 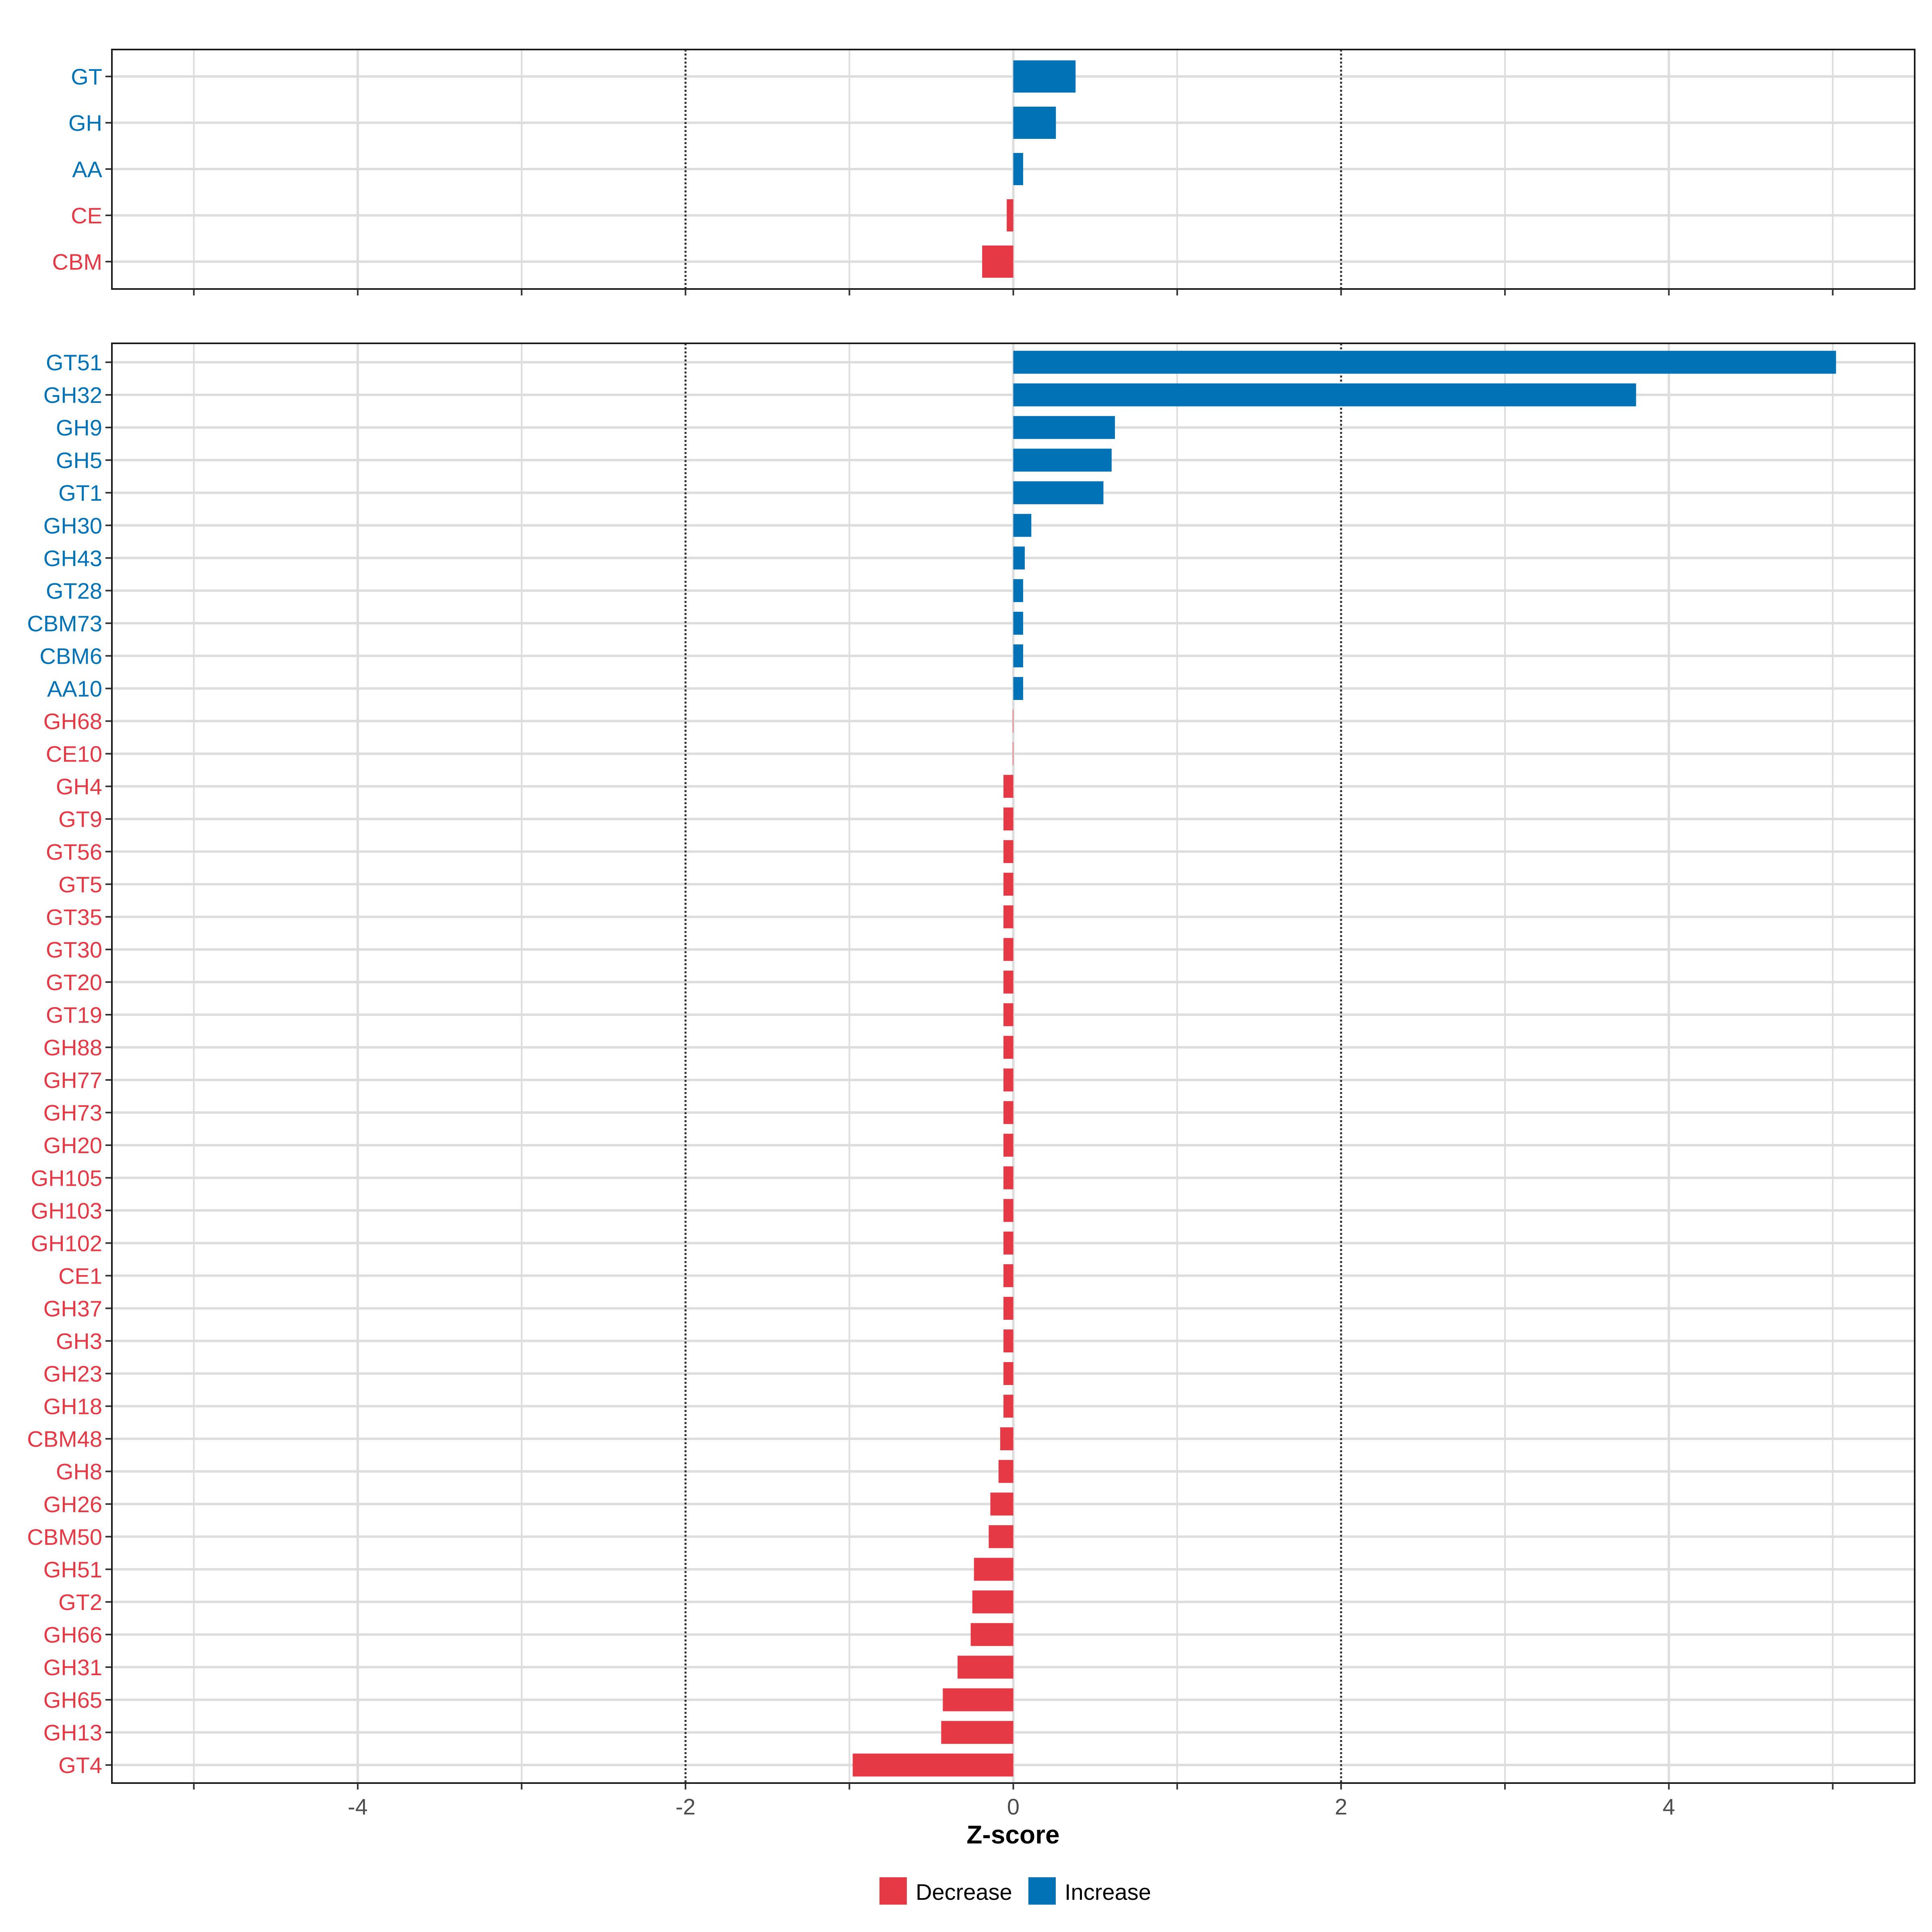 What do you see at coordinates (77, 262) in the screenshot?
I see `y-tick-label: CBM` at bounding box center [77, 262].